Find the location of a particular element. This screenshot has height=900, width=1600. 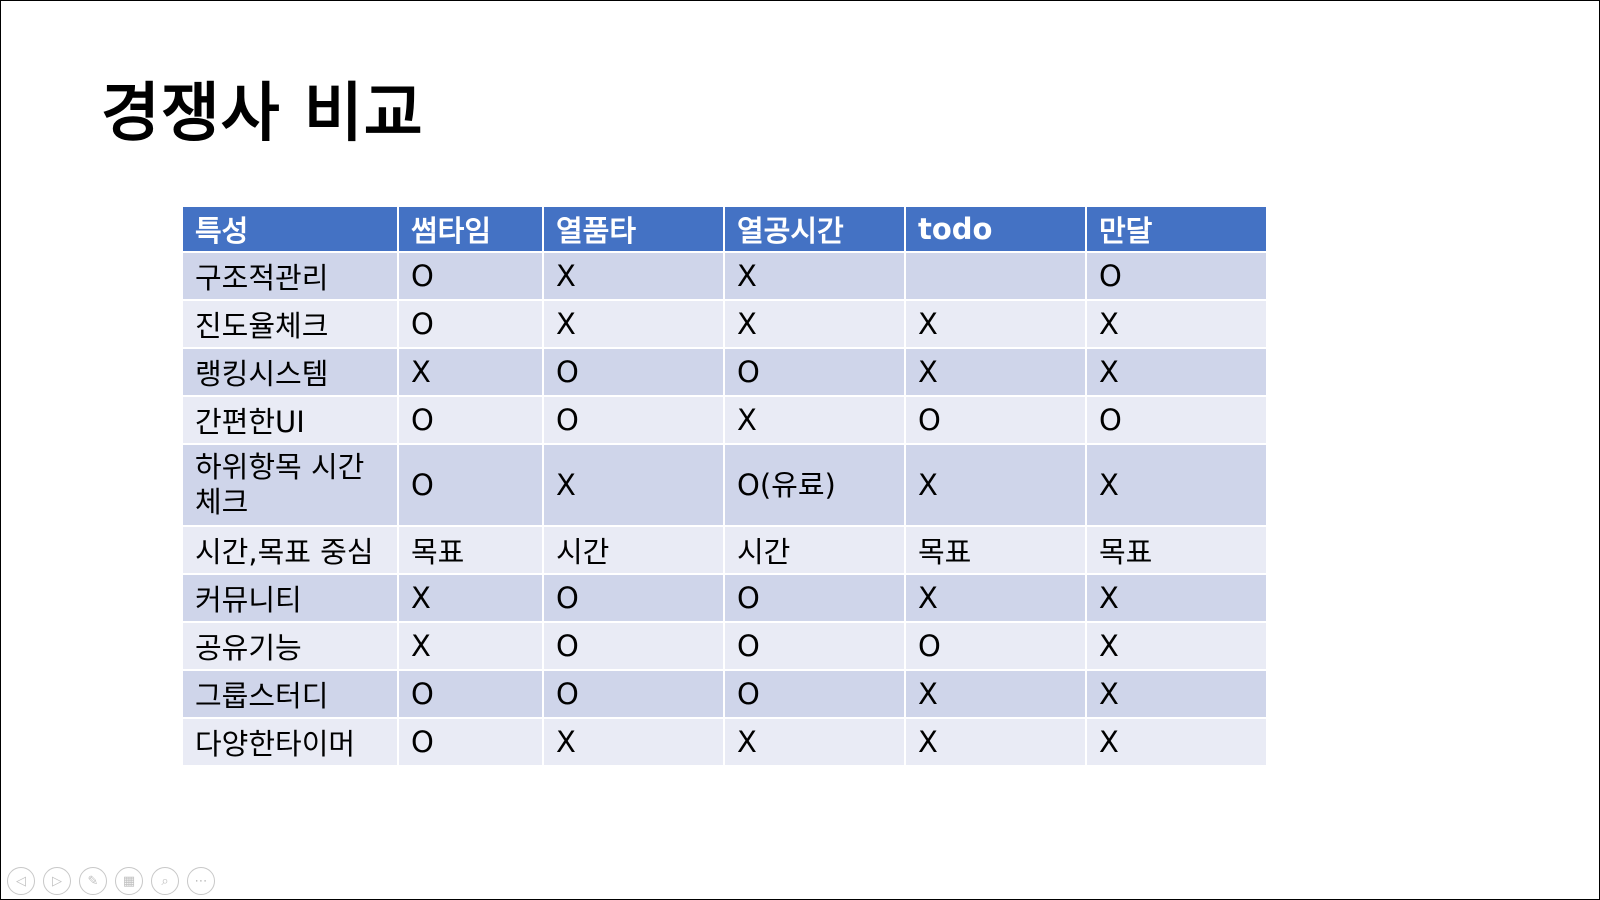

pen-icon: ✎ is located at coordinates (93, 881).